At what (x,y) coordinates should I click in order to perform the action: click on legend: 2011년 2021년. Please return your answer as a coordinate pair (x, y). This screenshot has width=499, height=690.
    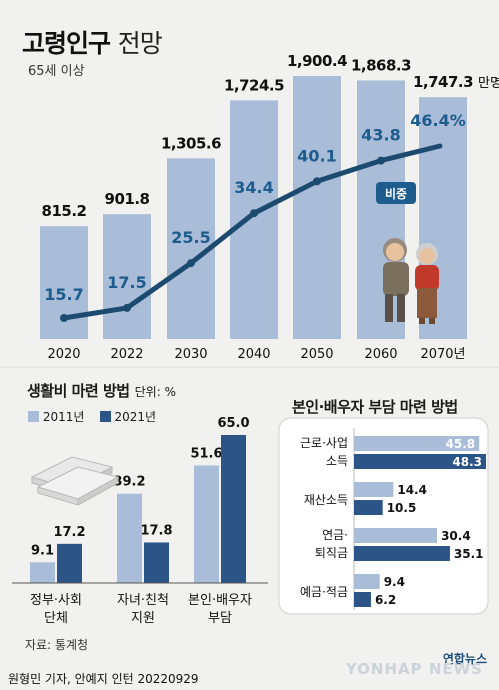
    Looking at the image, I should click on (92, 416).